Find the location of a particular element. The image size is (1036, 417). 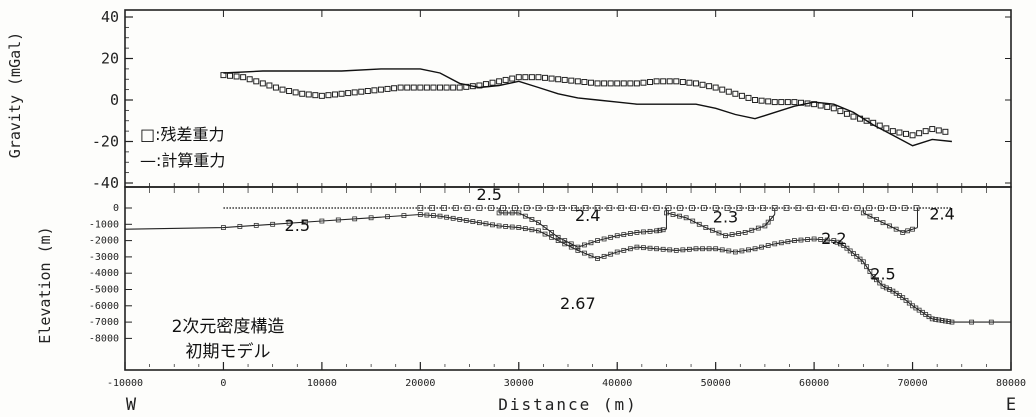

calculated-gravity-line is located at coordinates (587, 107).